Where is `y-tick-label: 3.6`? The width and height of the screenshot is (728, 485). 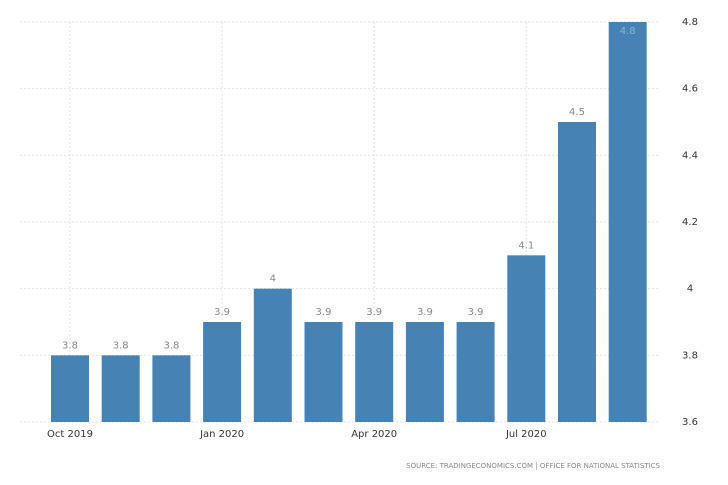
y-tick-label: 3.6 is located at coordinates (690, 422).